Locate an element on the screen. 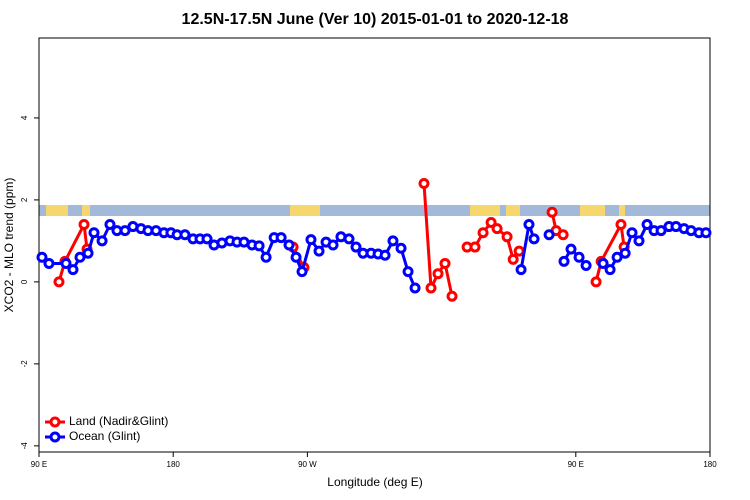 Image resolution: width=750 pixels, height=500 pixels. y-tick-label: -2 is located at coordinates (24, 364).